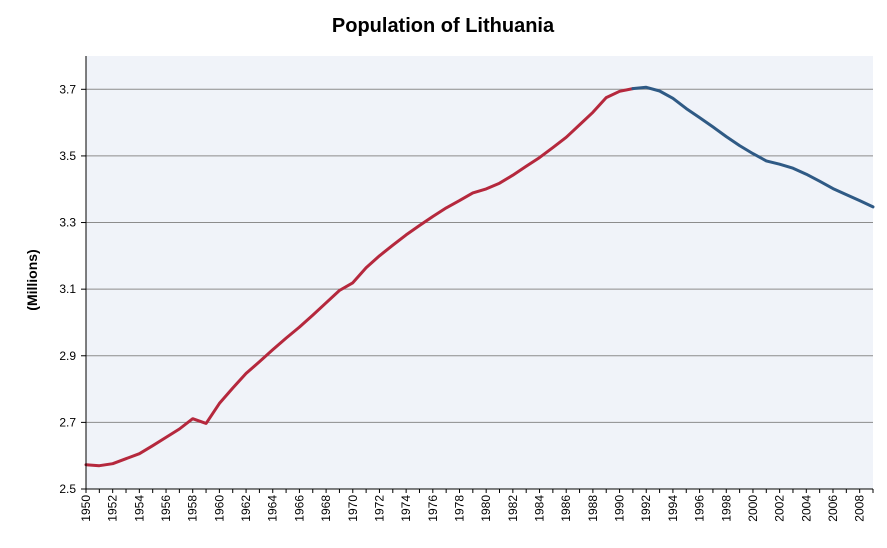  What do you see at coordinates (219, 508) in the screenshot?
I see `x-tick-label: 1960` at bounding box center [219, 508].